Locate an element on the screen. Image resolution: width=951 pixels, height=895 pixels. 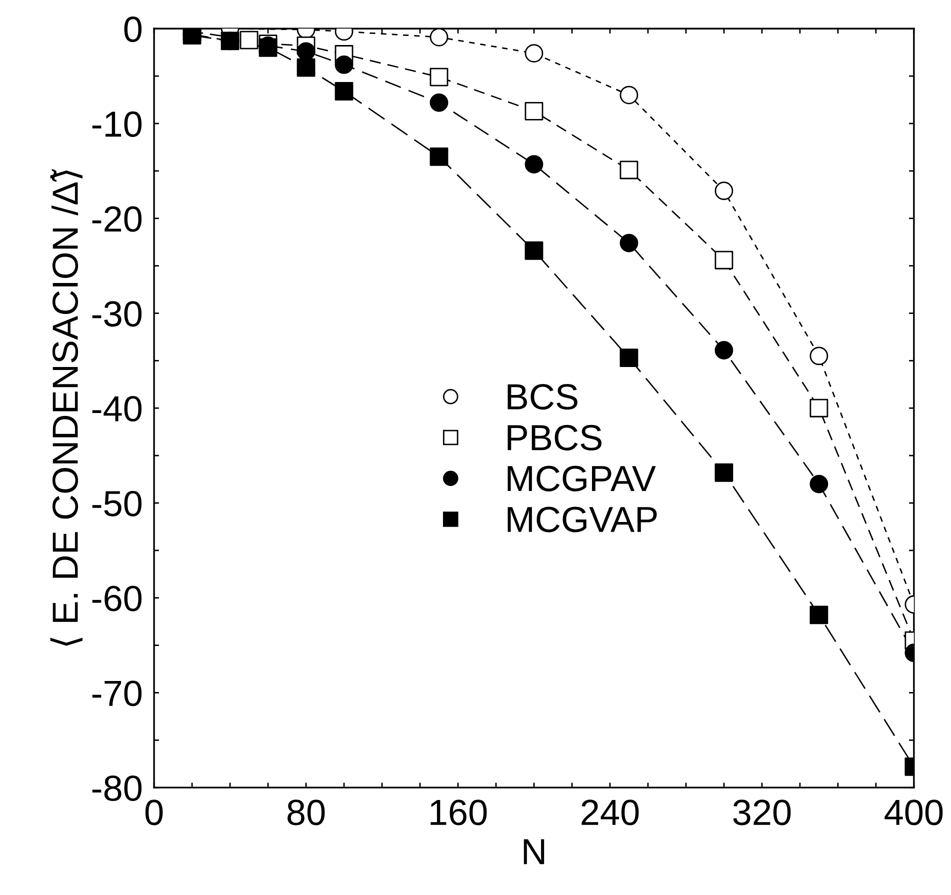
y-tick-label: 0 is located at coordinates (133, 29).